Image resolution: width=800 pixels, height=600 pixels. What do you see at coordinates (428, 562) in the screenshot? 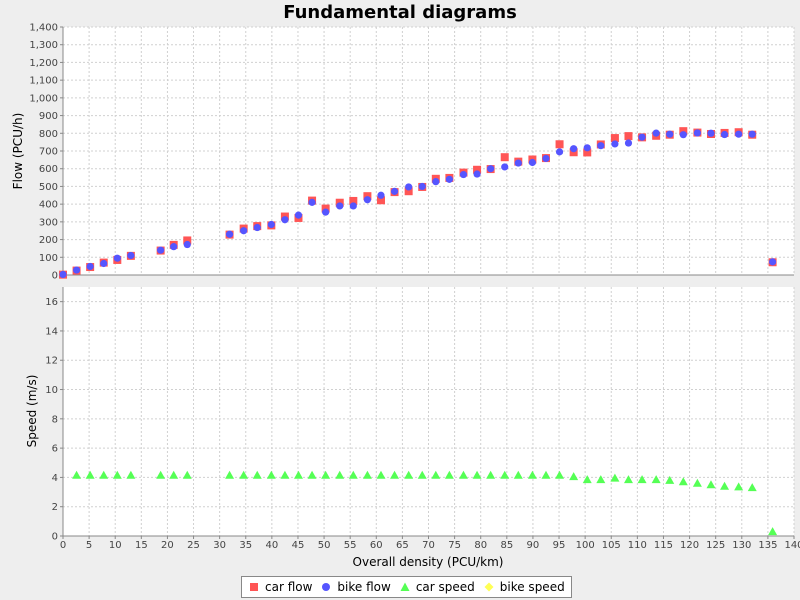
I see `x-axis-label: Overall density (PCU/km)` at bounding box center [428, 562].